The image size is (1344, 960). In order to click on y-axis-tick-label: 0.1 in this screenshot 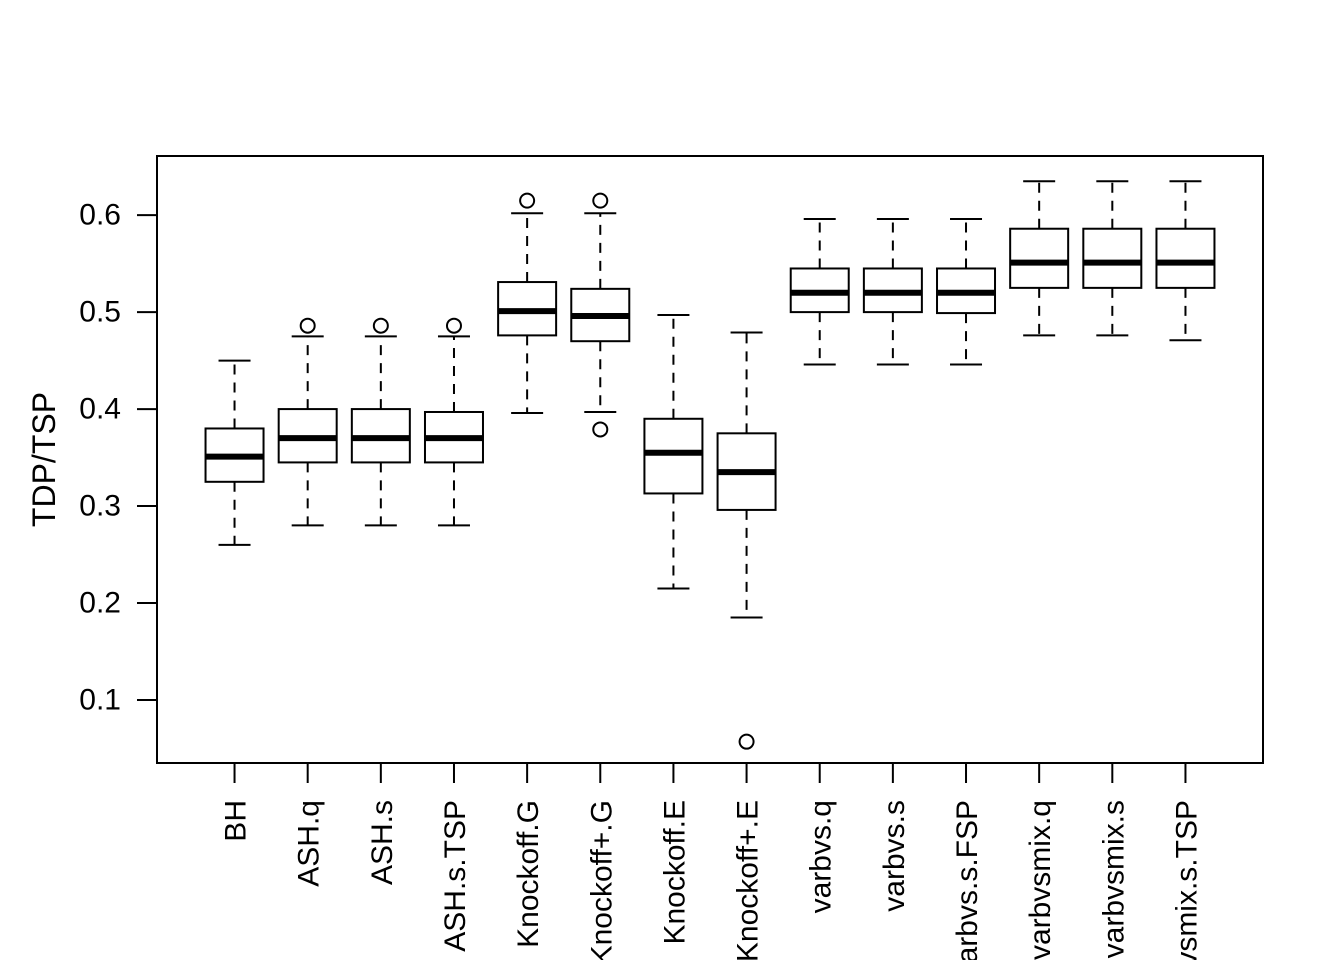, I will do `click(100, 699)`.